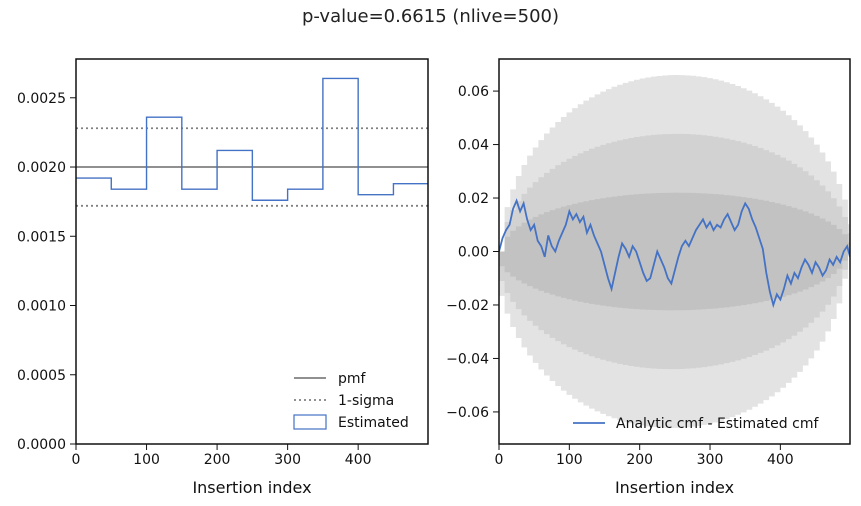  I want to click on y-tick-label: 0.0015, so click(41, 237).